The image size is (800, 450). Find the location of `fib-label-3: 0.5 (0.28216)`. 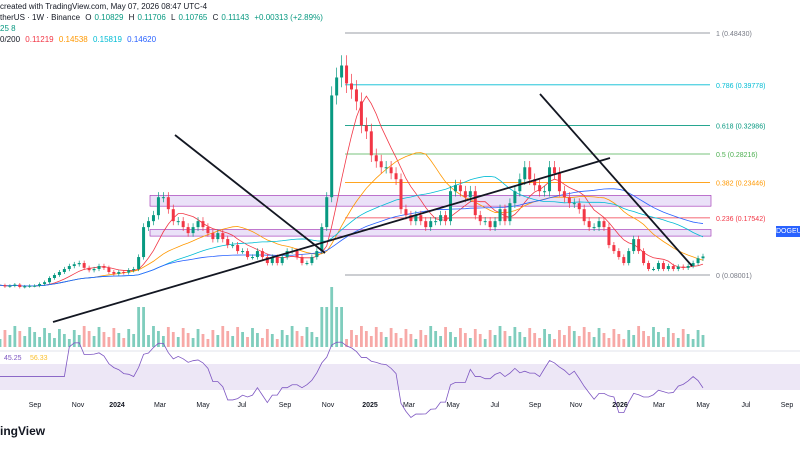

fib-label-3: 0.5 (0.28216) is located at coordinates (737, 155).